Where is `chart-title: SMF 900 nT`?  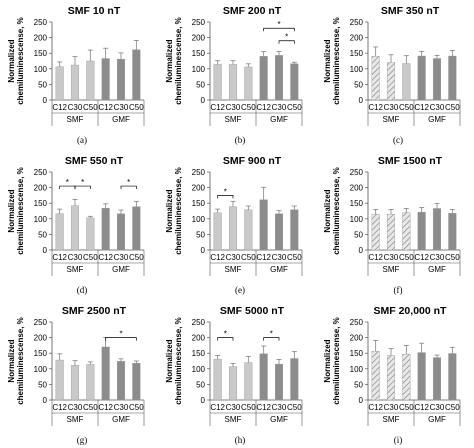 chart-title: SMF 900 nT is located at coordinates (252, 161).